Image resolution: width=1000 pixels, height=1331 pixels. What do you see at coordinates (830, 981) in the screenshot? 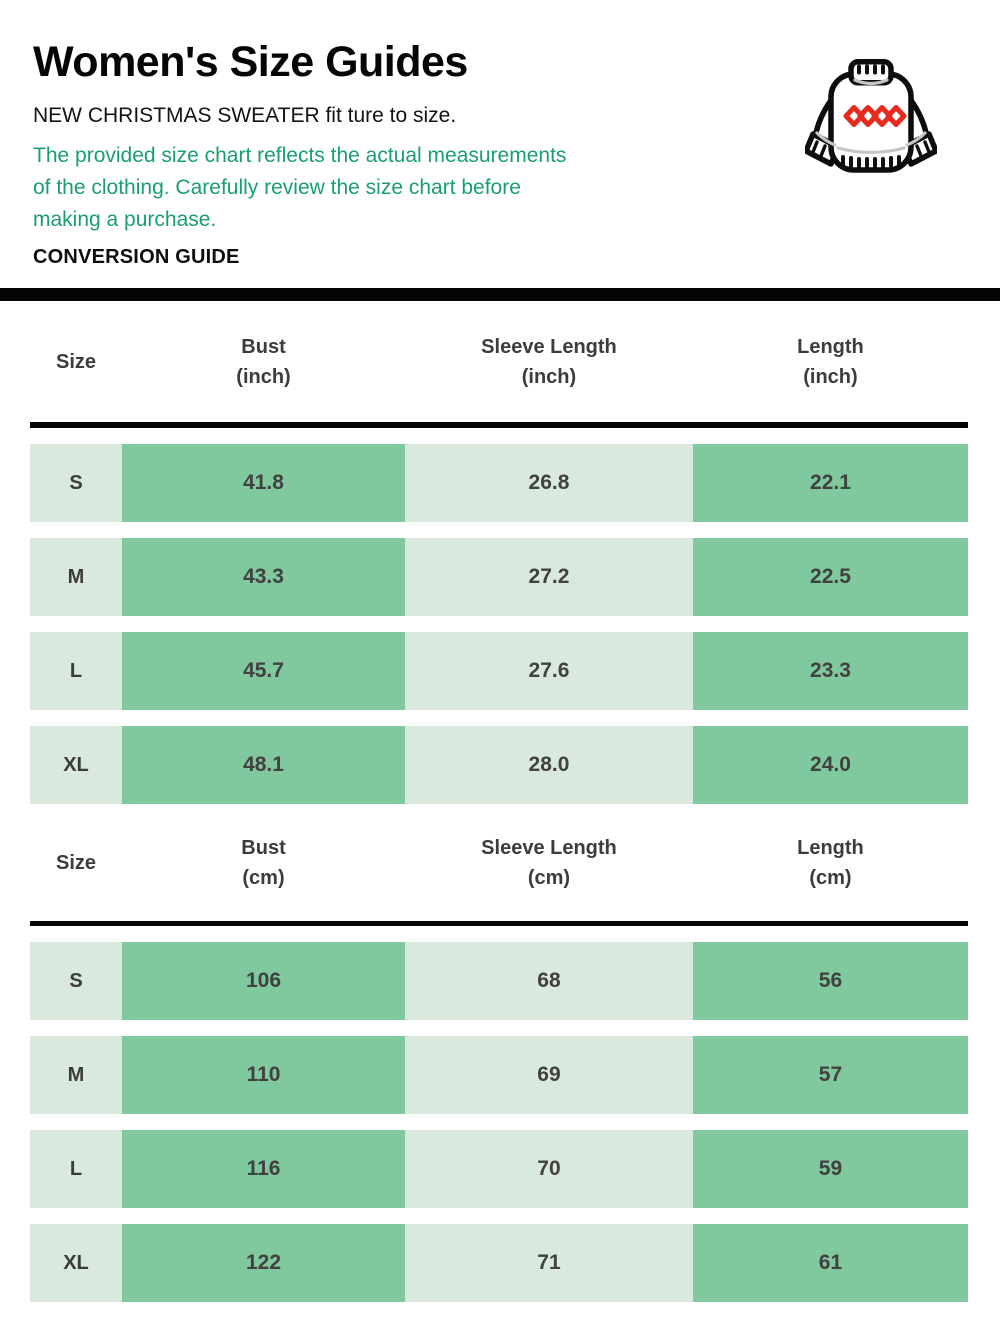
I see `value-cell: 56` at bounding box center [830, 981].